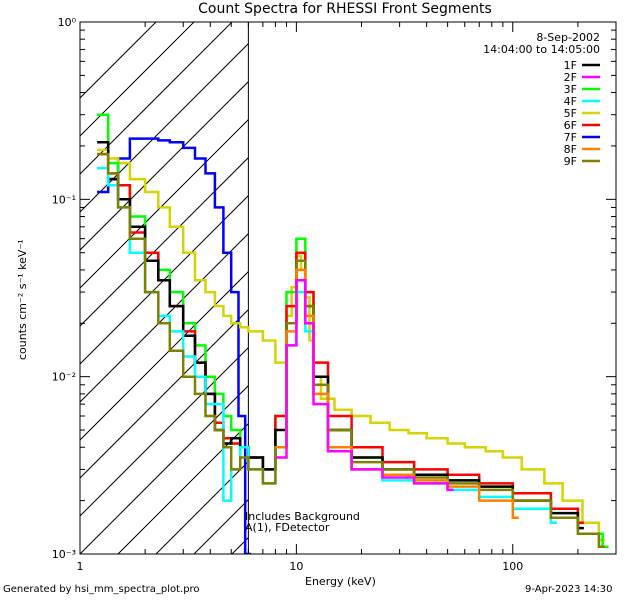 The height and width of the screenshot is (600, 640). I want to click on y-tick-label: 10⁻¹, so click(64, 199).